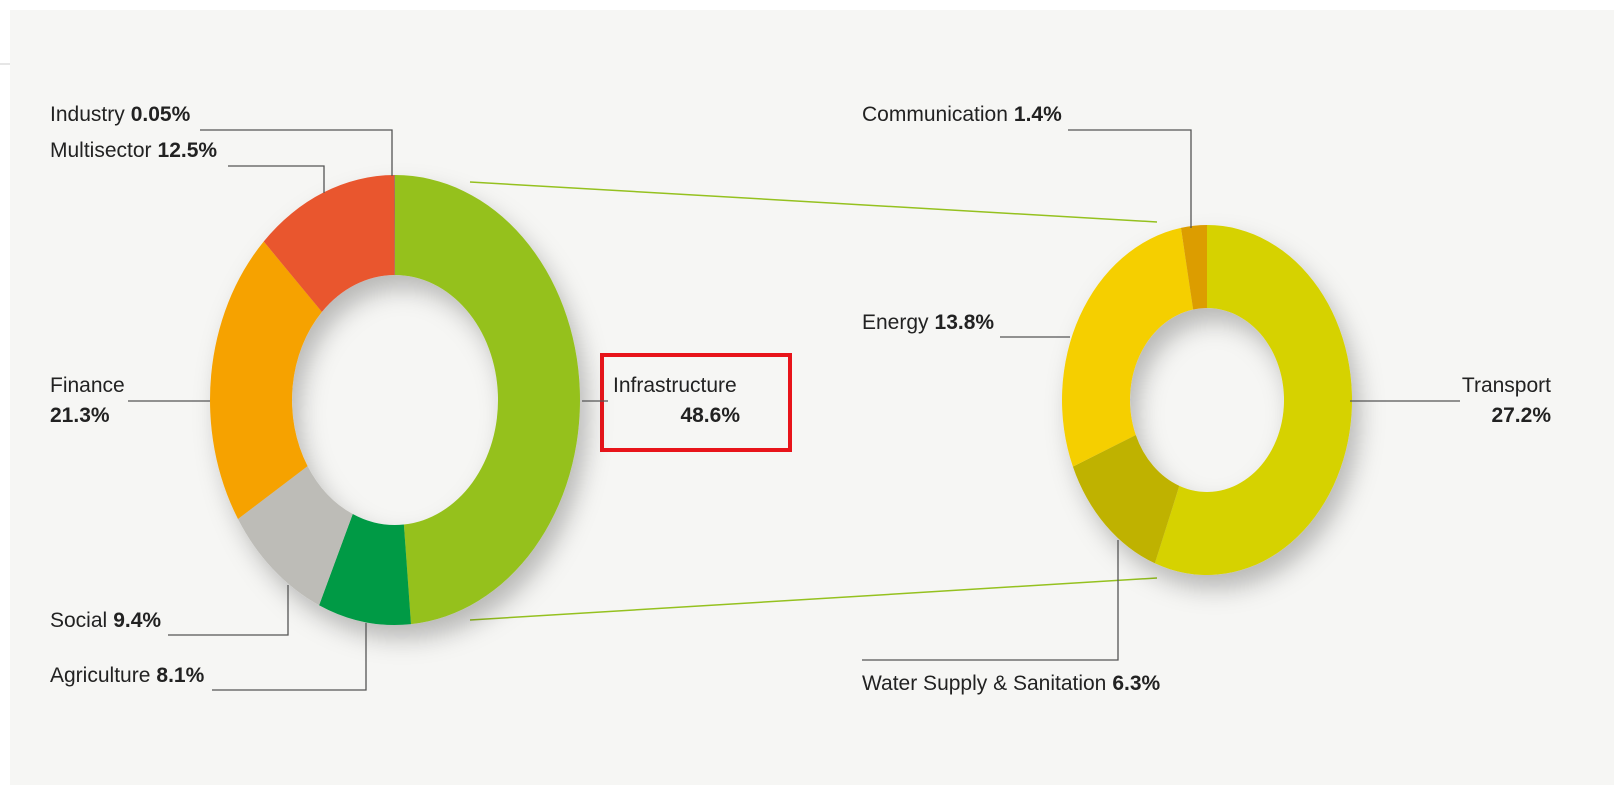 The image size is (1614, 808). I want to click on category-label: Infrastructure, so click(675, 385).